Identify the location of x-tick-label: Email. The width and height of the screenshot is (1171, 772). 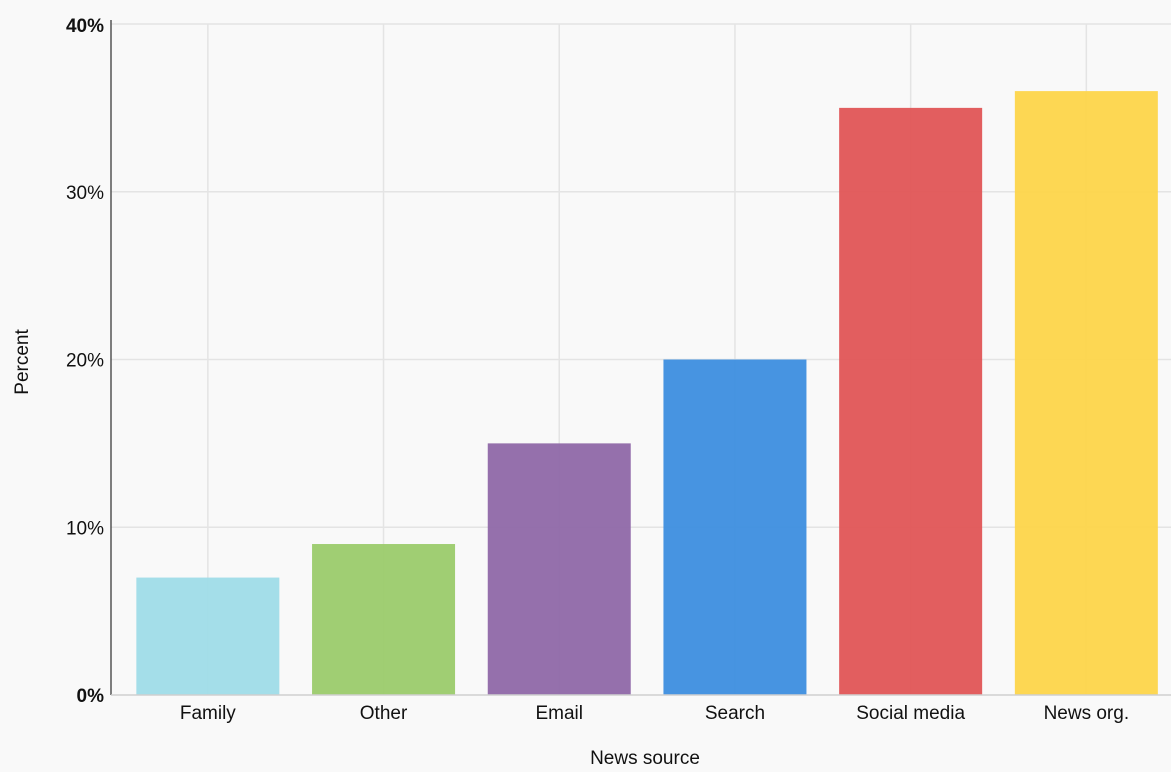
(559, 713).